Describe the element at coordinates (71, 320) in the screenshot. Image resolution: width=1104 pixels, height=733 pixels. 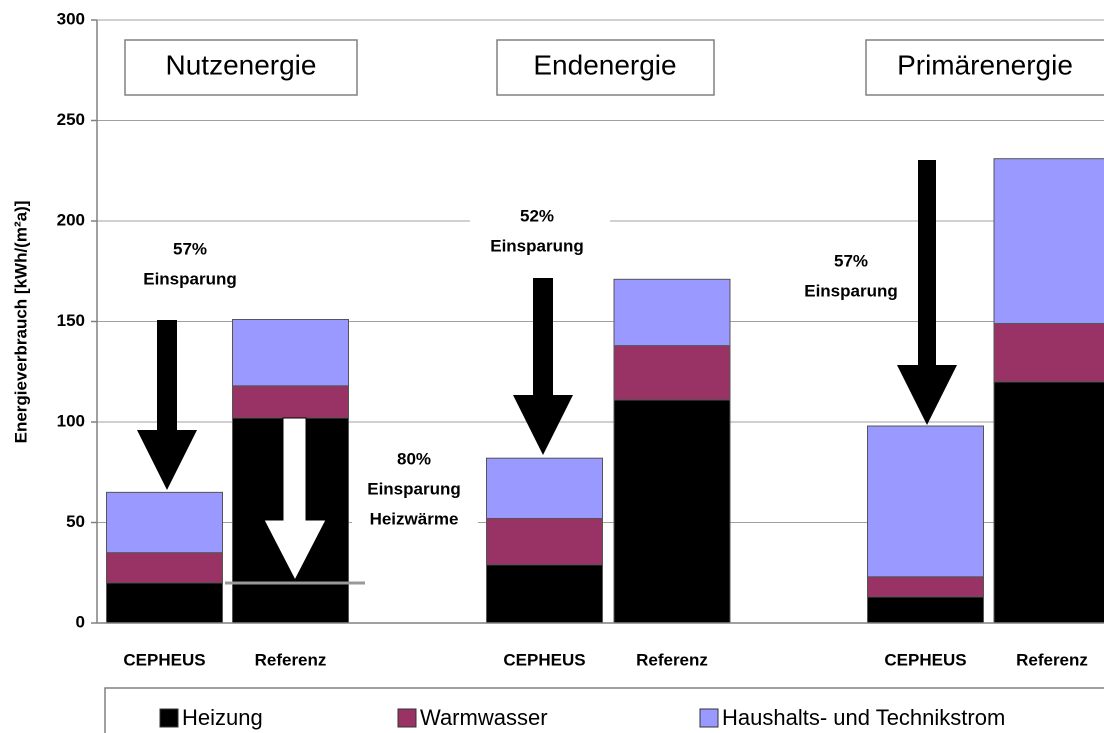
I see `y-tick-label: 150` at that location.